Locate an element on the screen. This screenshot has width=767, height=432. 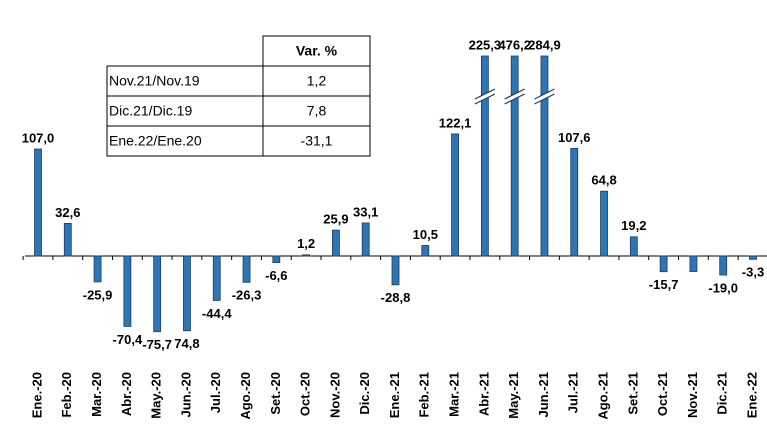
value-label: -75,7 is located at coordinates (157, 344).